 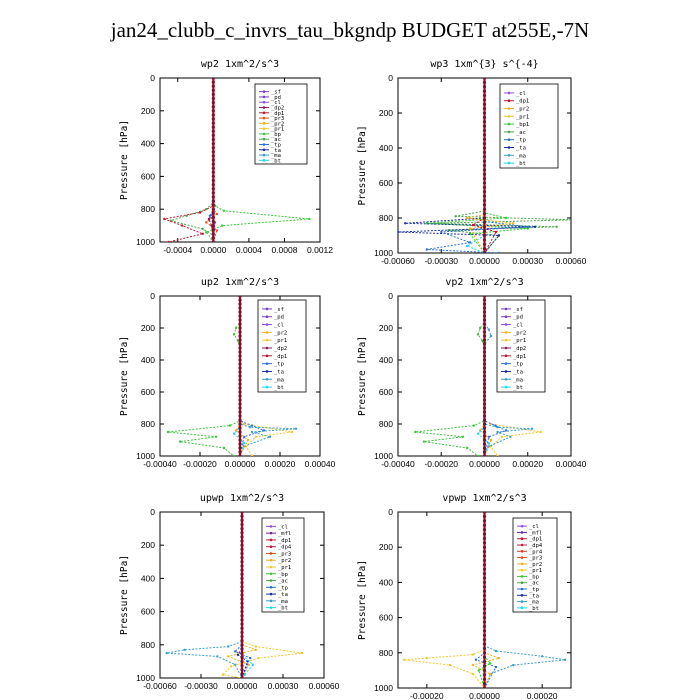 I want to click on x-tick-label: -0.00060, so click(x=398, y=261).